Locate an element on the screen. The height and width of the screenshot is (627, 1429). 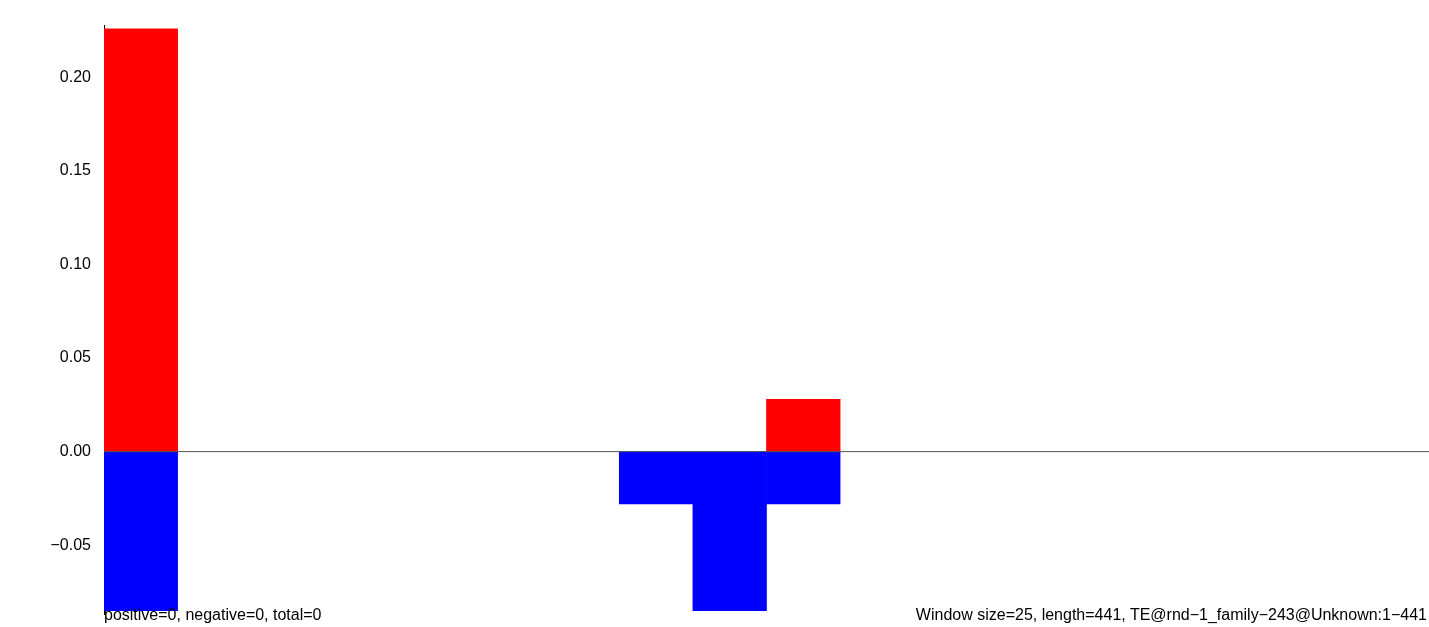
y-tick-label: 0.10 is located at coordinates (75, 263).